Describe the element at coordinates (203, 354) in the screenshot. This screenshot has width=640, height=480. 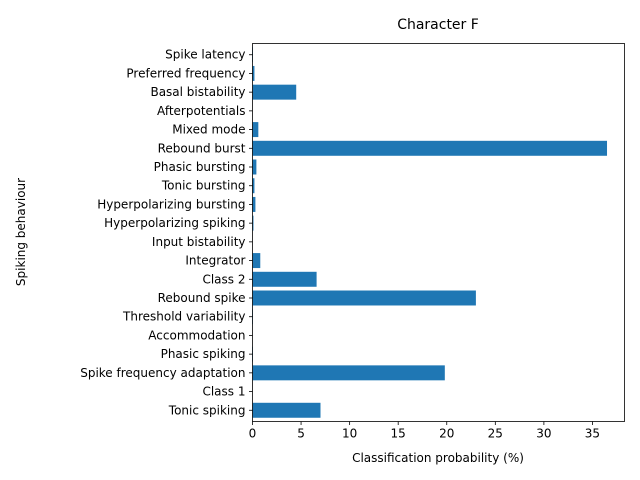
I see `y-tick-label: Phasic spiking` at that location.